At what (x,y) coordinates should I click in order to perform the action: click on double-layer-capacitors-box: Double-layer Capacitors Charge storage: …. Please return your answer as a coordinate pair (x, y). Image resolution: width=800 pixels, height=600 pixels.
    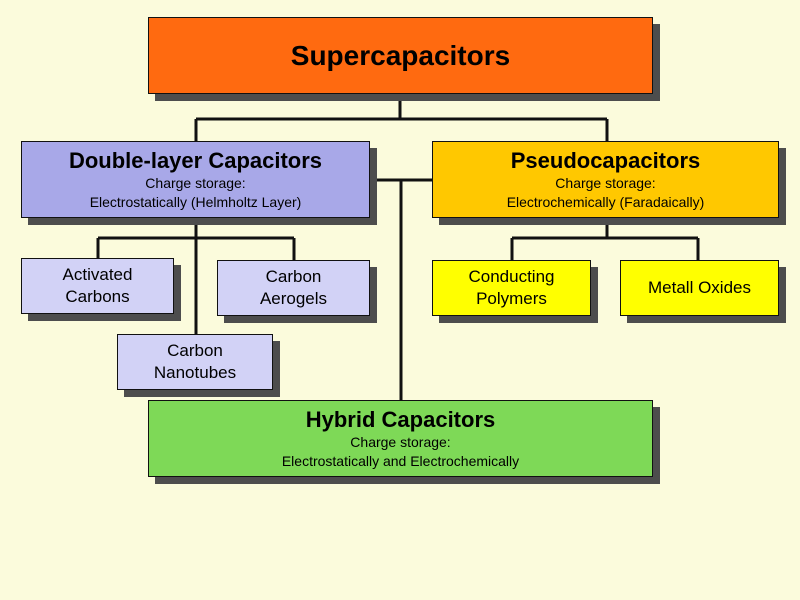
    Looking at the image, I should click on (195, 179).